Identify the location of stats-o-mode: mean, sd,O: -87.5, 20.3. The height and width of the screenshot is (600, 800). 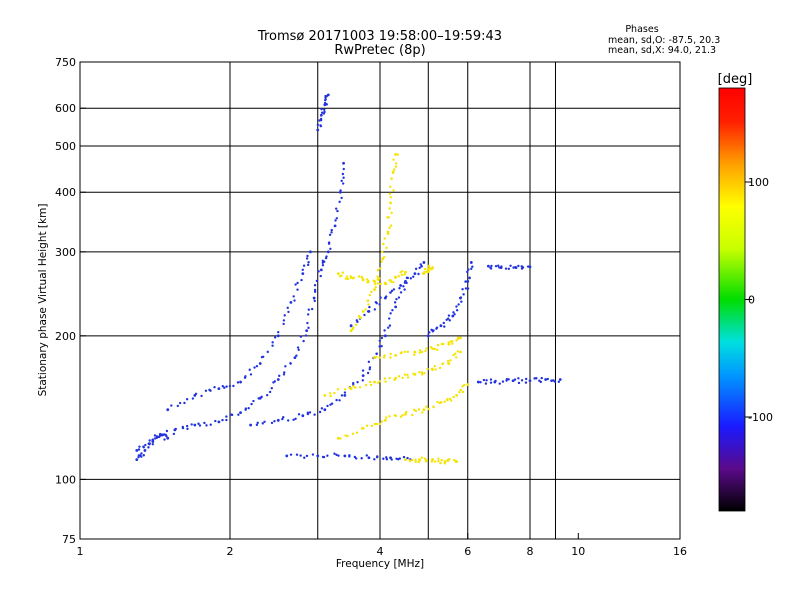
(664, 40).